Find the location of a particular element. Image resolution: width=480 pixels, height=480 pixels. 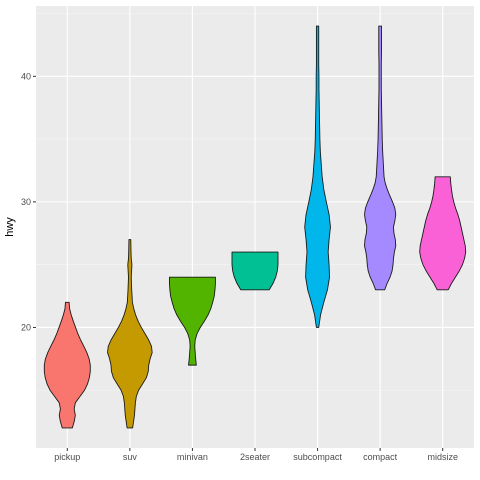

violin-midsize is located at coordinates (443, 233).